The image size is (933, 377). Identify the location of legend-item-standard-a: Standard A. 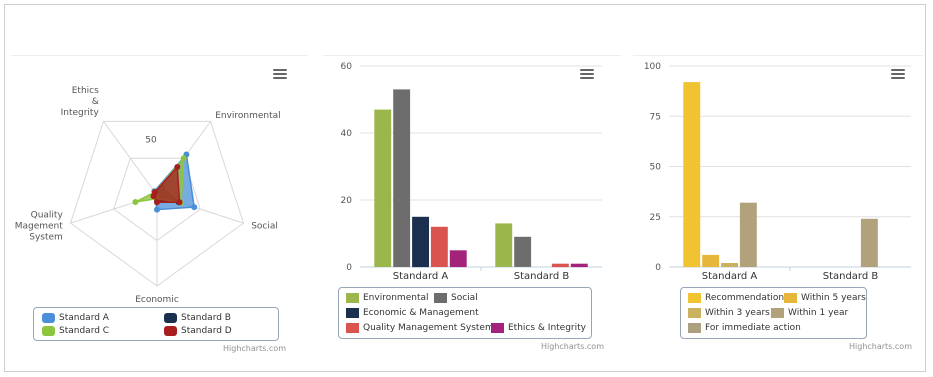
(75, 318).